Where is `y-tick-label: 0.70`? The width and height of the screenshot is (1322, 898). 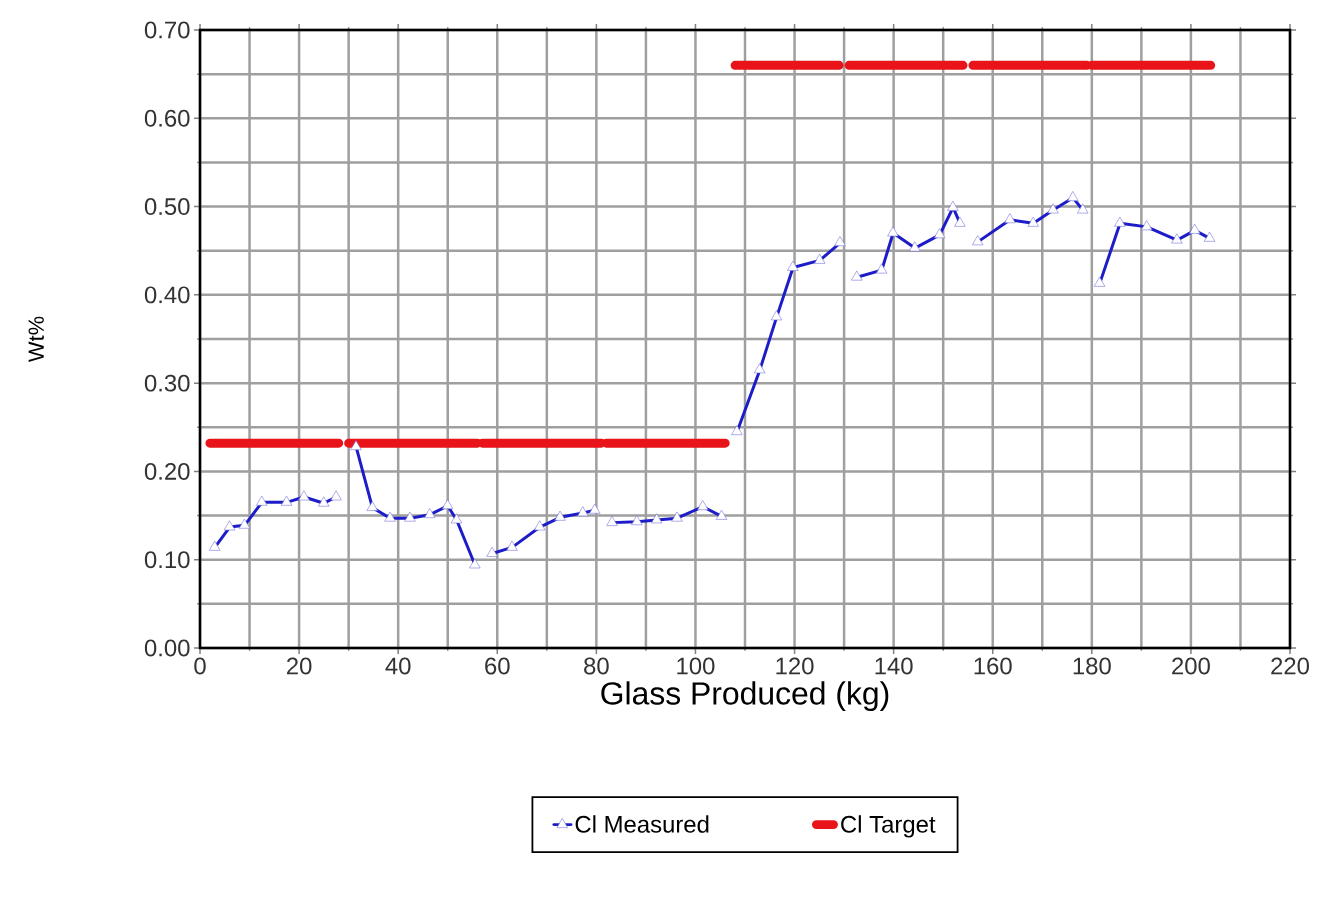
y-tick-label: 0.70 is located at coordinates (167, 30).